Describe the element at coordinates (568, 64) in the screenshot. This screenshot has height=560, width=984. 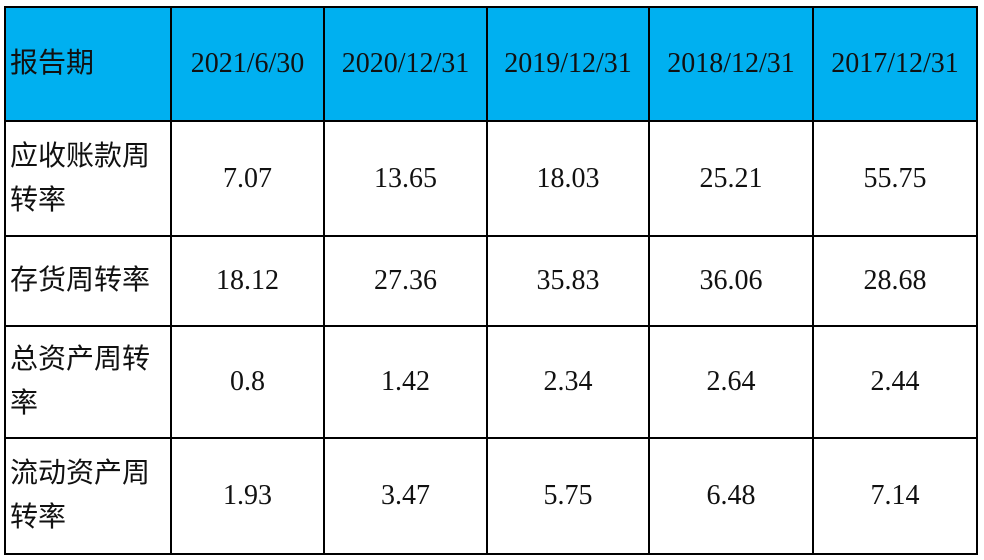
I see `header-cell: 2019/12/31` at that location.